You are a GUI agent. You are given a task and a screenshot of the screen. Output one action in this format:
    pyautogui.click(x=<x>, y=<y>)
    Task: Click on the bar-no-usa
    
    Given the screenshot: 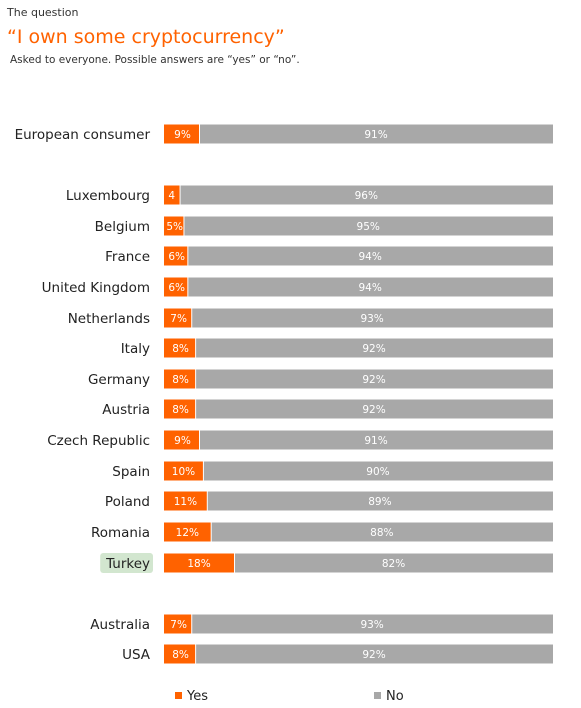 What is the action you would take?
    pyautogui.click(x=374, y=654)
    